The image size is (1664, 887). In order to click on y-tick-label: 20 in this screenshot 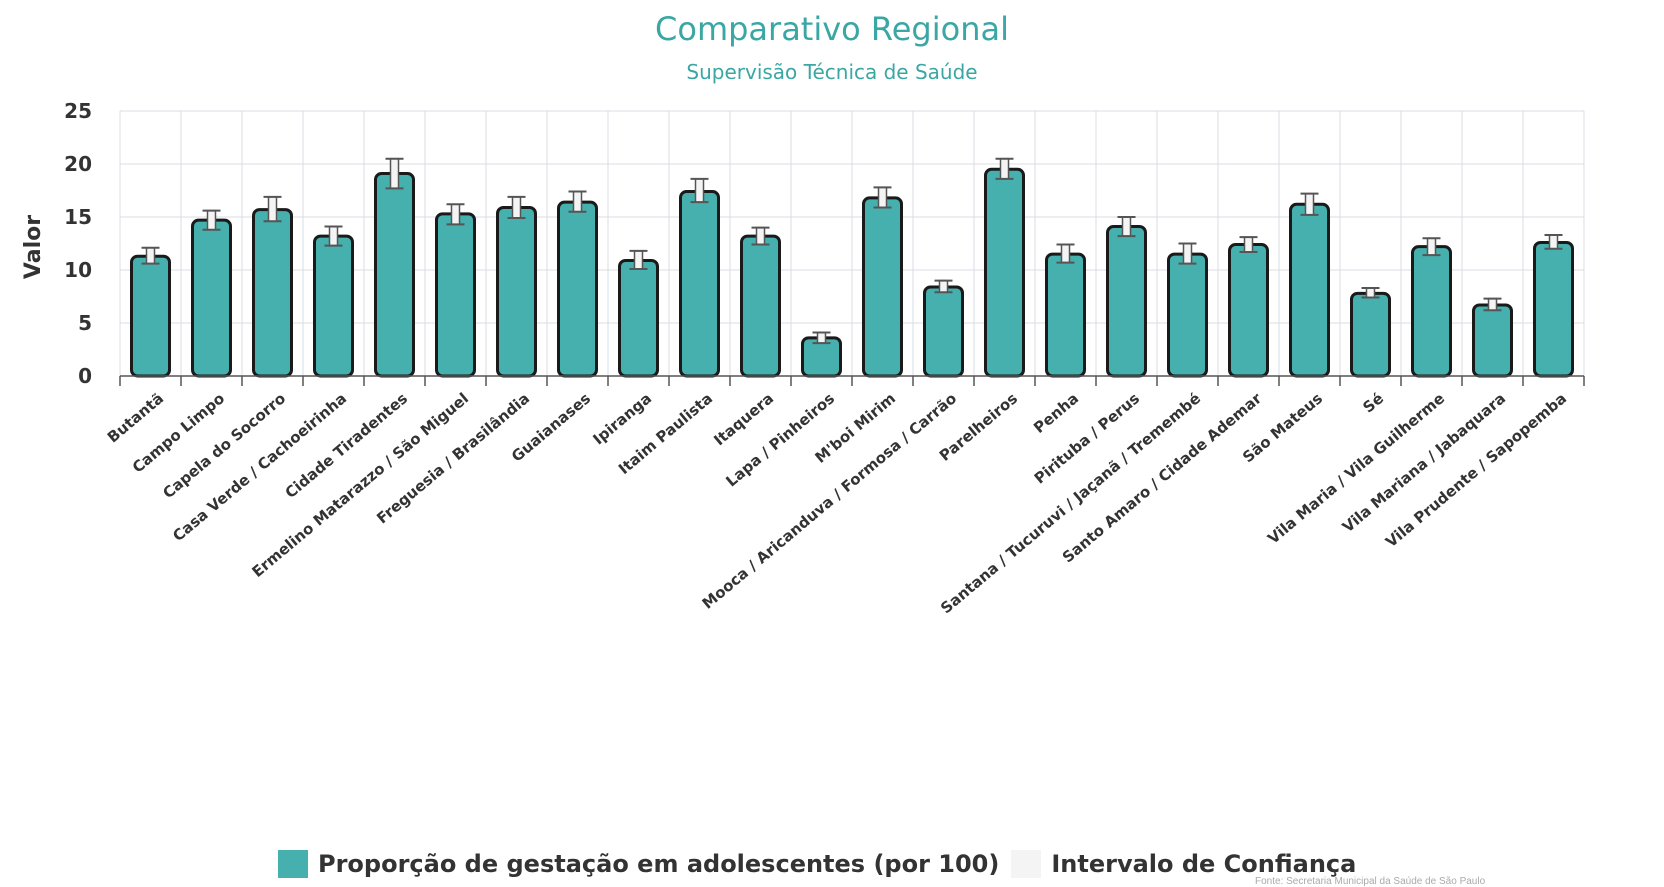, I will do `click(78, 164)`.